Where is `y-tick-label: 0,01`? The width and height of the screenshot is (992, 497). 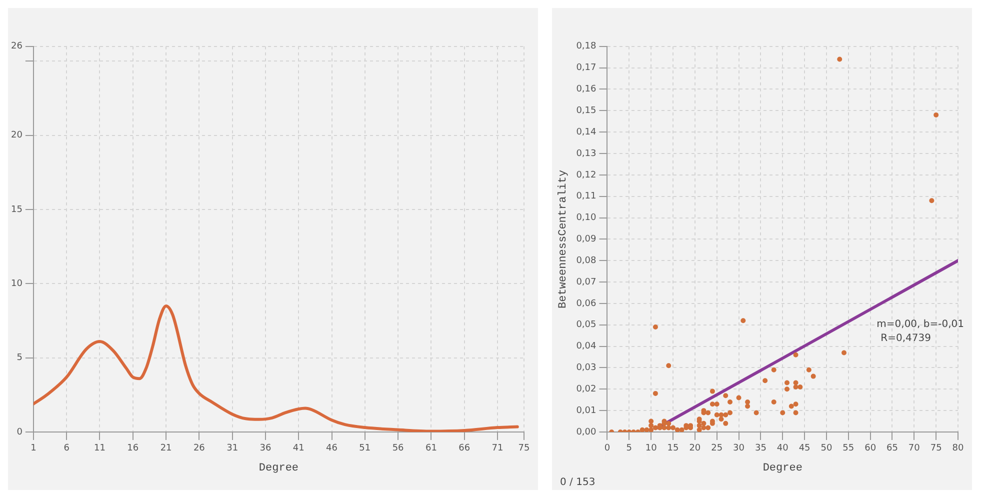 y-tick-label: 0,01 is located at coordinates (586, 411).